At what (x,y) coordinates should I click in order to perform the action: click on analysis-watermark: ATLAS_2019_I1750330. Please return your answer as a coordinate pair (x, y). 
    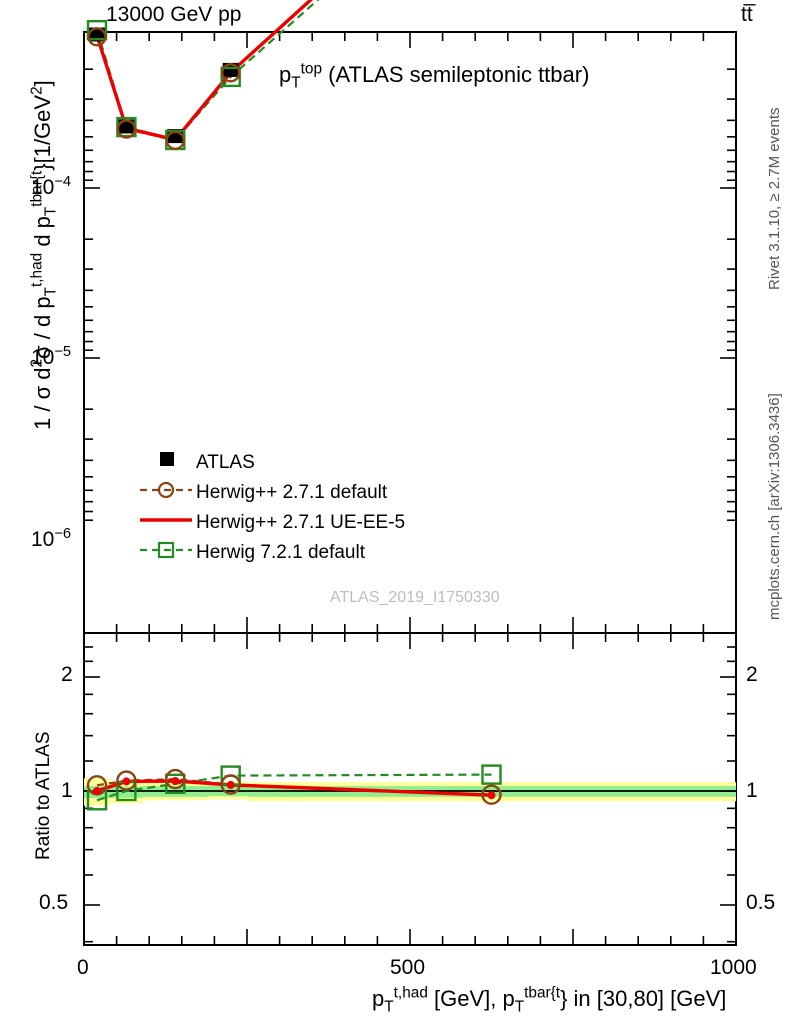
    Looking at the image, I should click on (415, 597).